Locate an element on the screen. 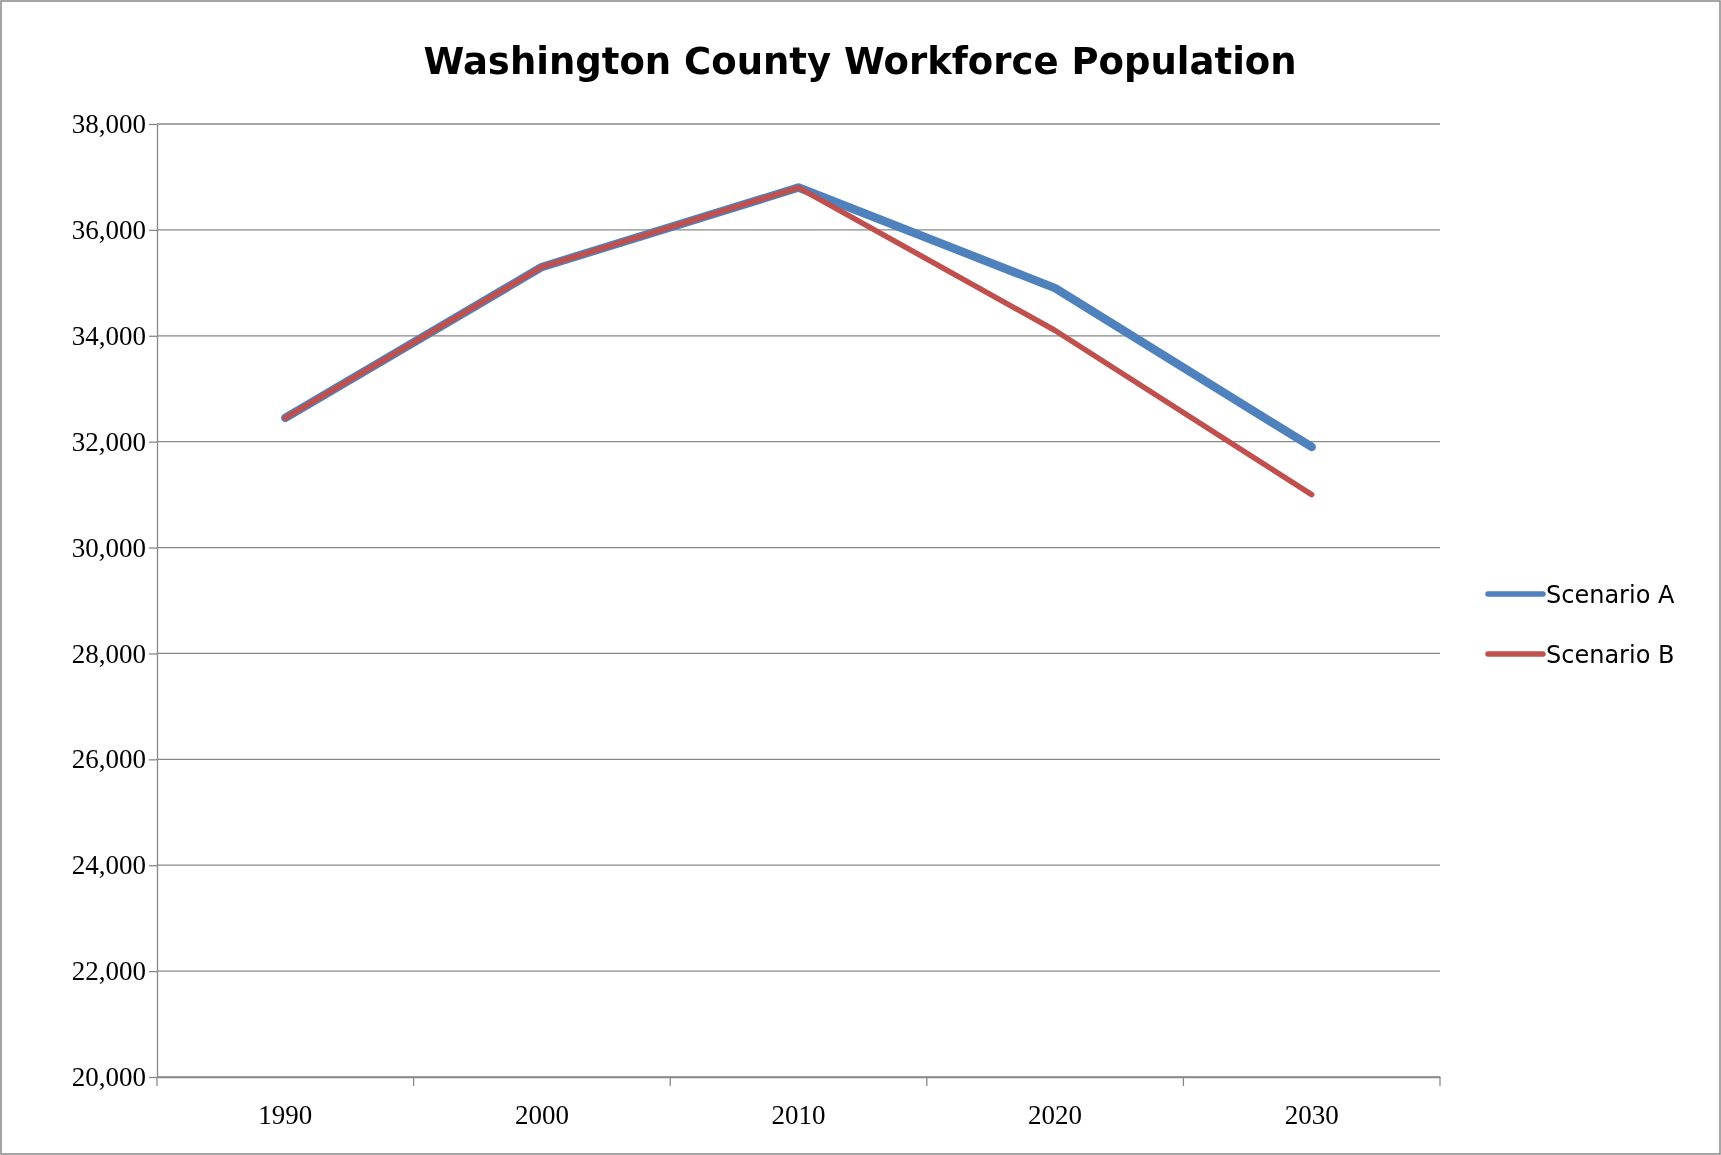 The width and height of the screenshot is (1721, 1155). y-tick-label: 38,000 is located at coordinates (108, 124).